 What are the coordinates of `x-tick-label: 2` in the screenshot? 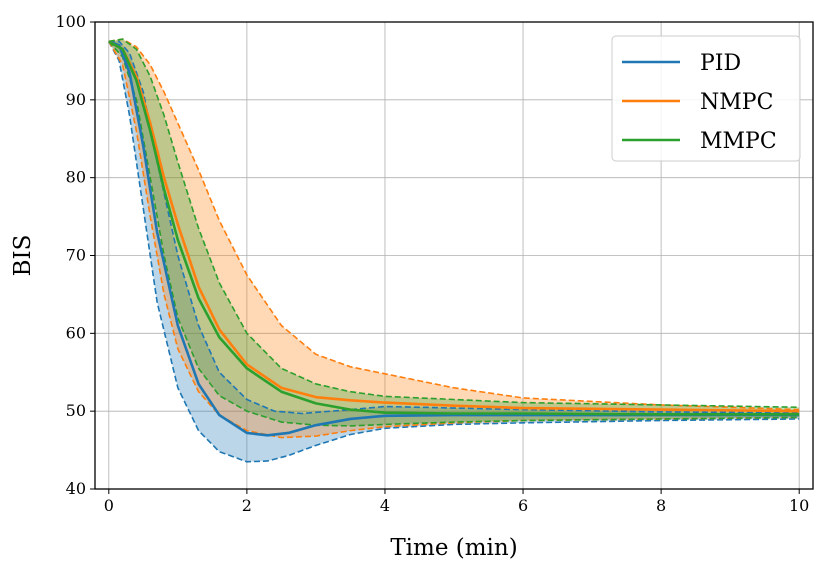 It's located at (247, 505).